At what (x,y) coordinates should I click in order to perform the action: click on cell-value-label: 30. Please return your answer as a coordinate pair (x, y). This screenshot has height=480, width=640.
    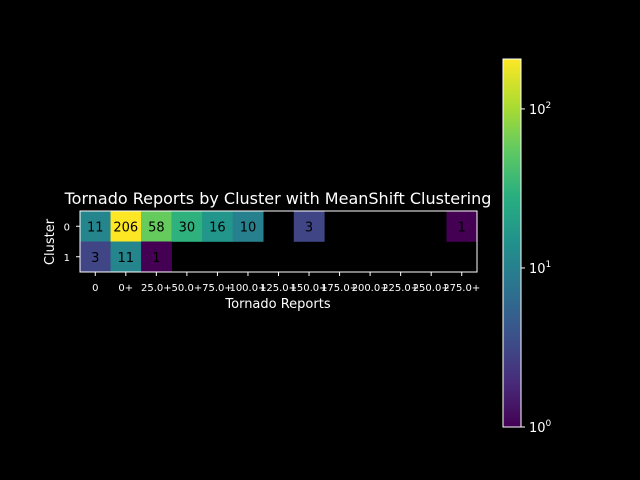
    Looking at the image, I should click on (187, 227).